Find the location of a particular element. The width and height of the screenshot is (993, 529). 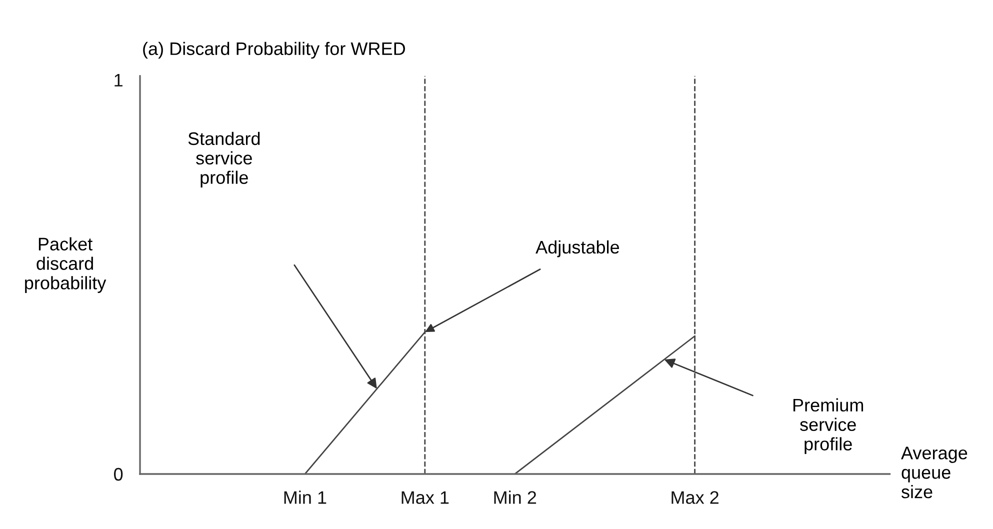

y-tick-label: 1 is located at coordinates (118, 80).